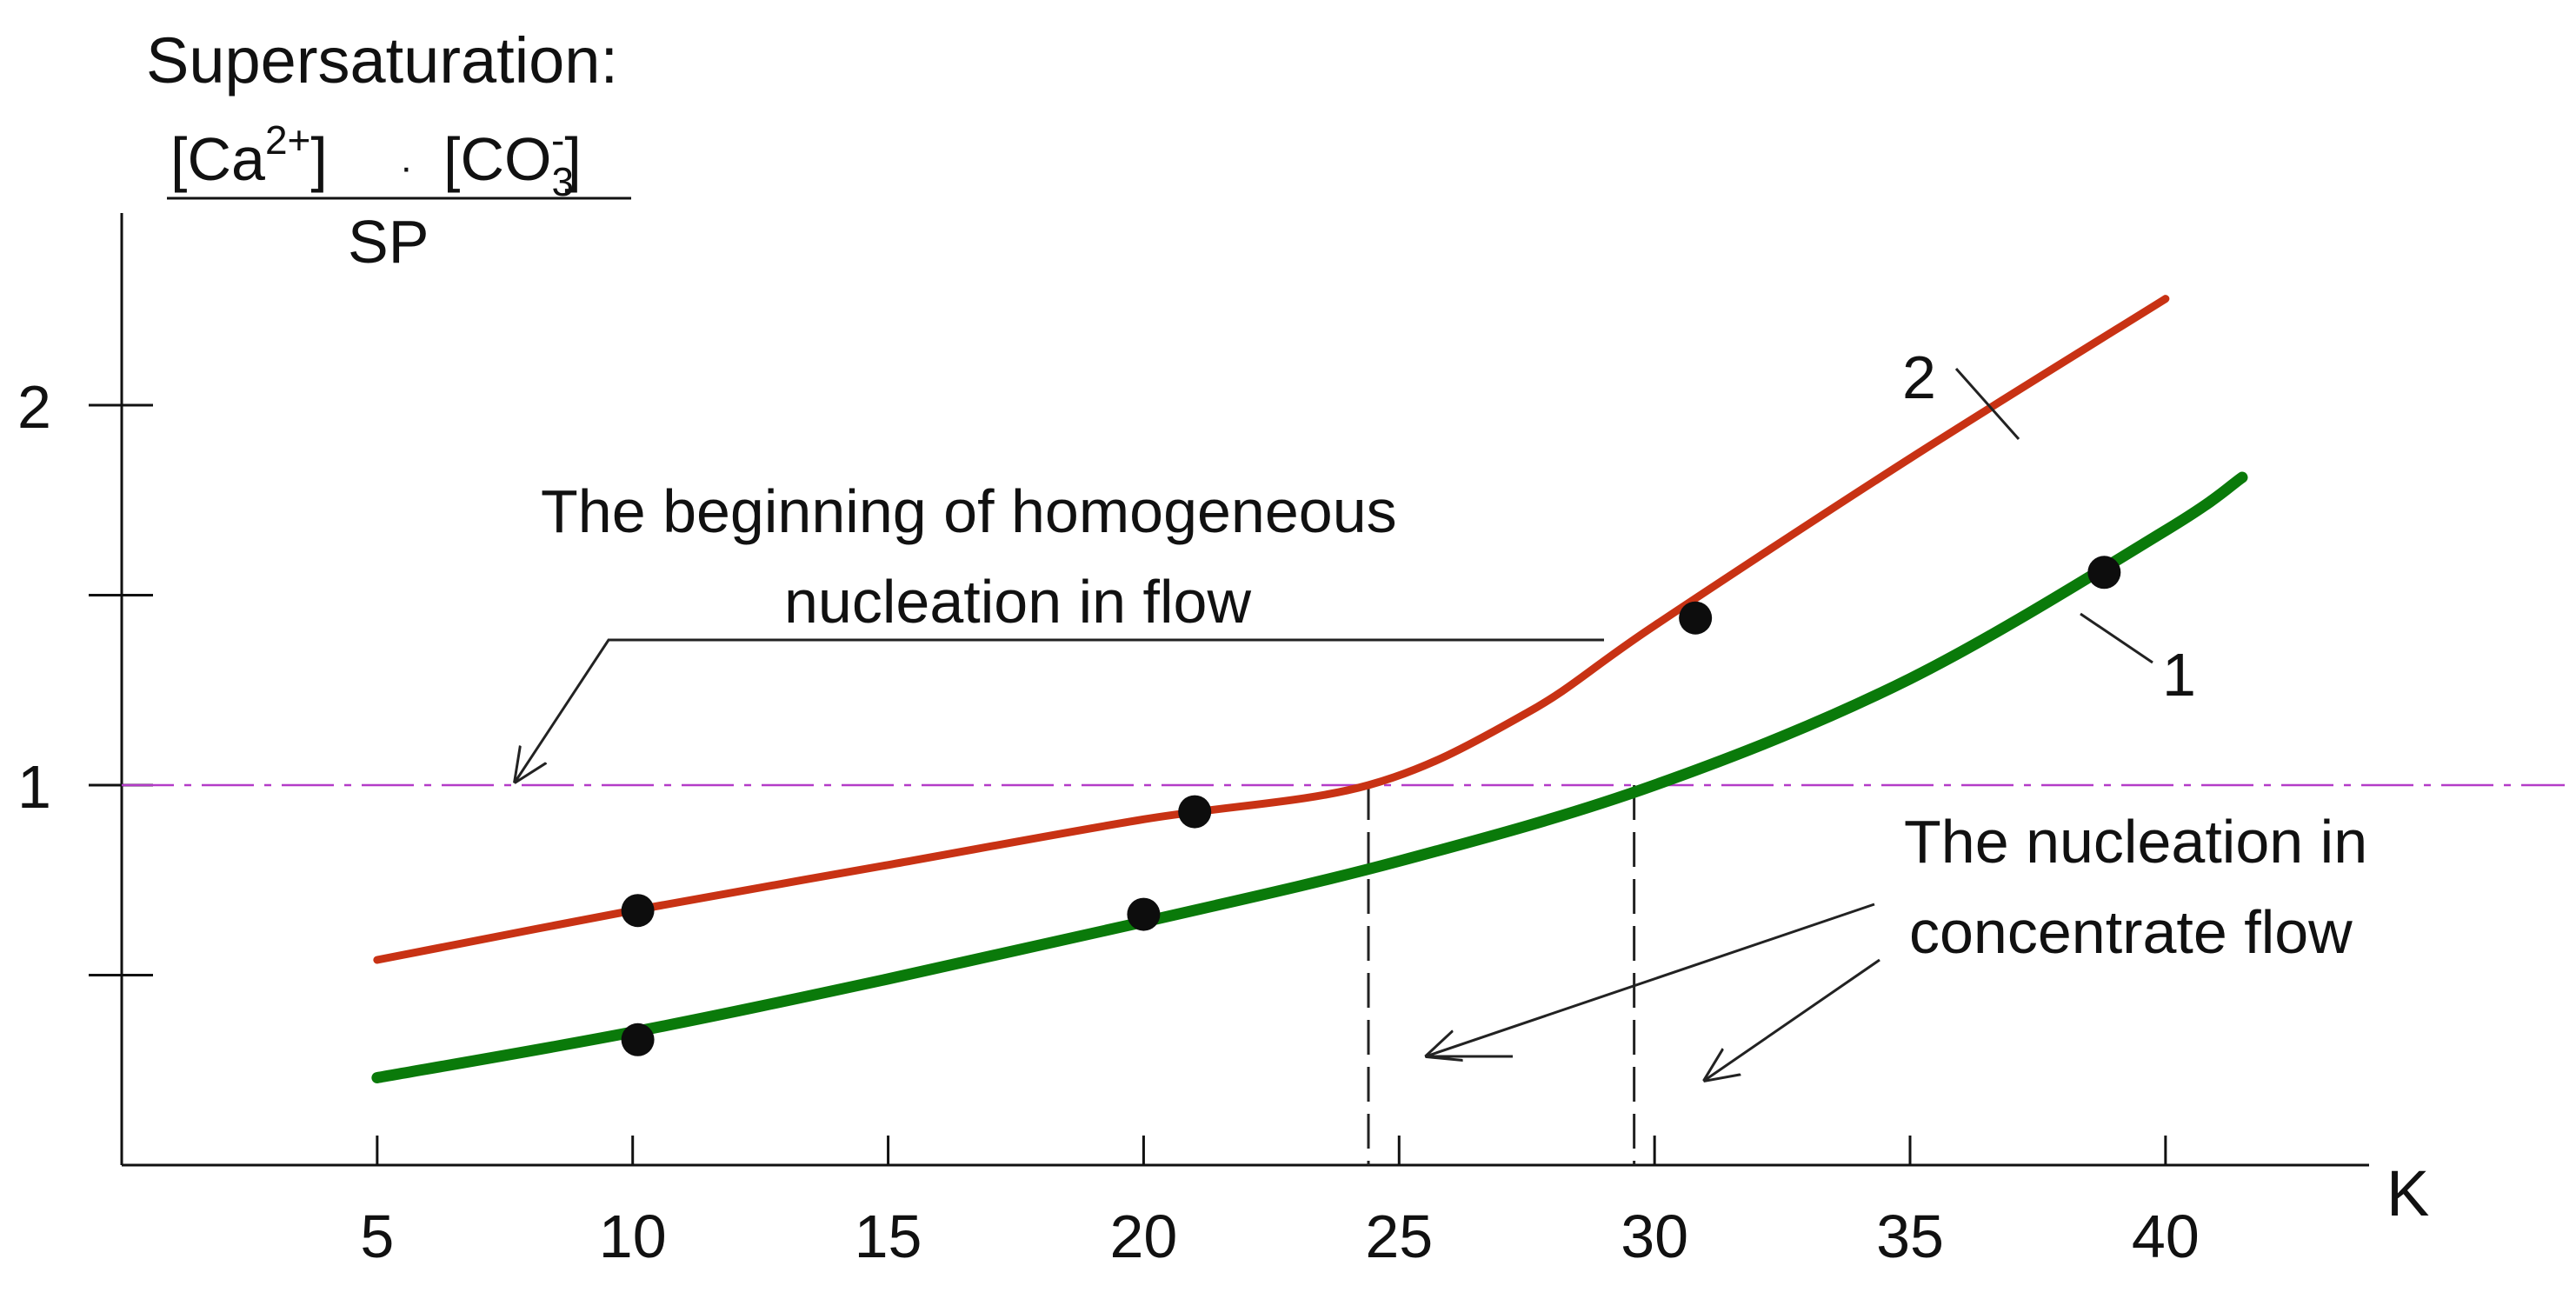 The image size is (2576, 1299). Describe the element at coordinates (888, 1236) in the screenshot. I see `x-tick-label: 15` at that location.